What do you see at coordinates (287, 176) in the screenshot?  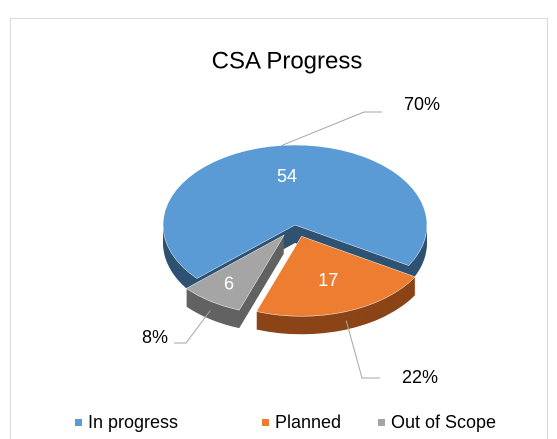 I see `data-label: 54` at bounding box center [287, 176].